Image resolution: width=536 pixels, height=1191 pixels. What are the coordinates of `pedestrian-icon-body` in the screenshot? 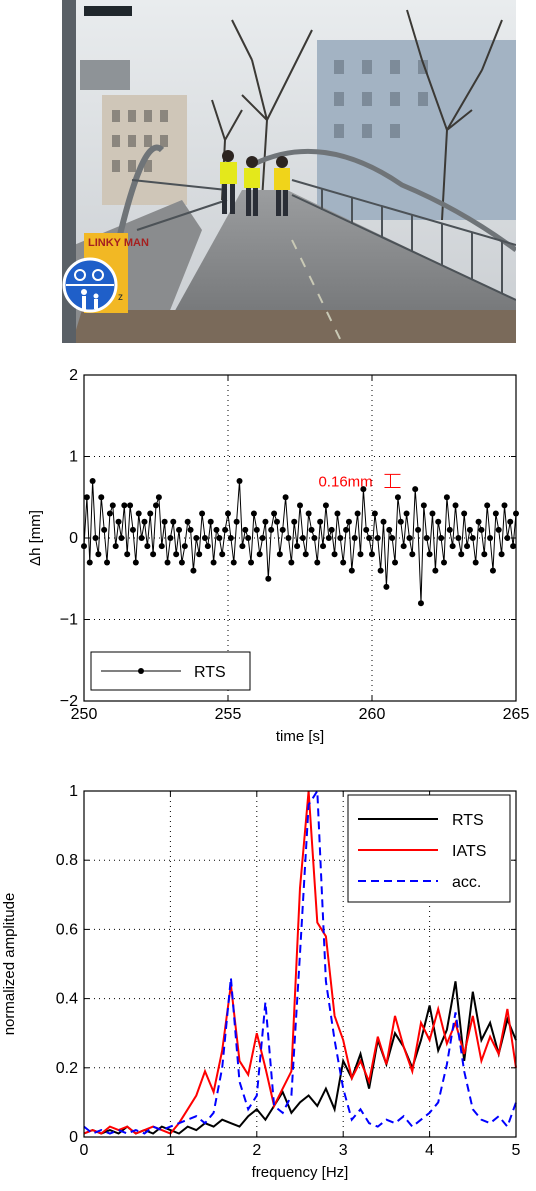 It's located at (84, 303).